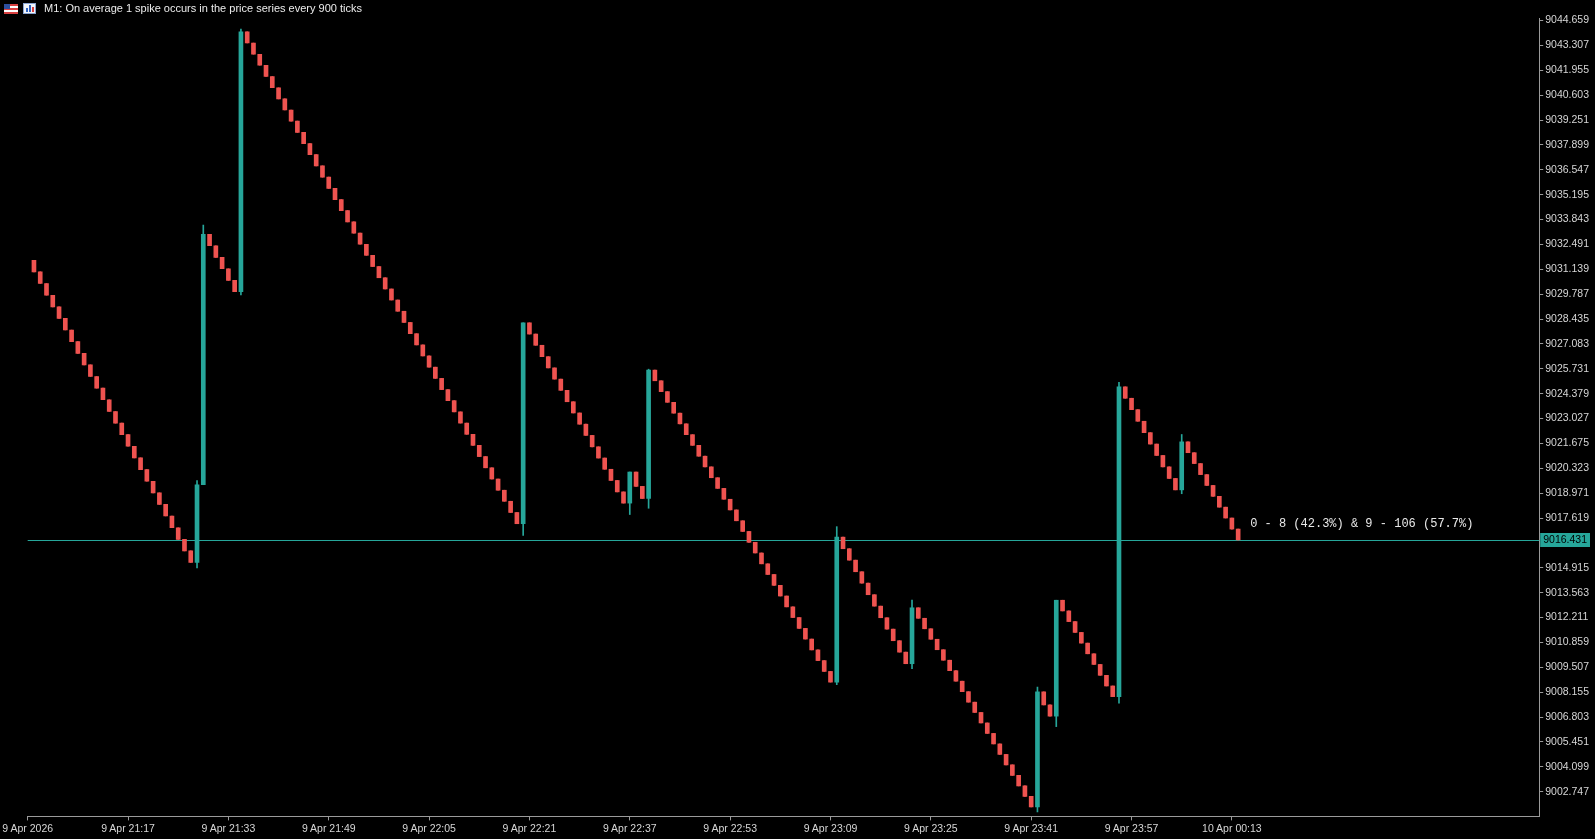 The height and width of the screenshot is (839, 1595). What do you see at coordinates (203, 8) in the screenshot?
I see `chart-title: M1: On average 1 spike occurs in the price series every 900 ticks` at bounding box center [203, 8].